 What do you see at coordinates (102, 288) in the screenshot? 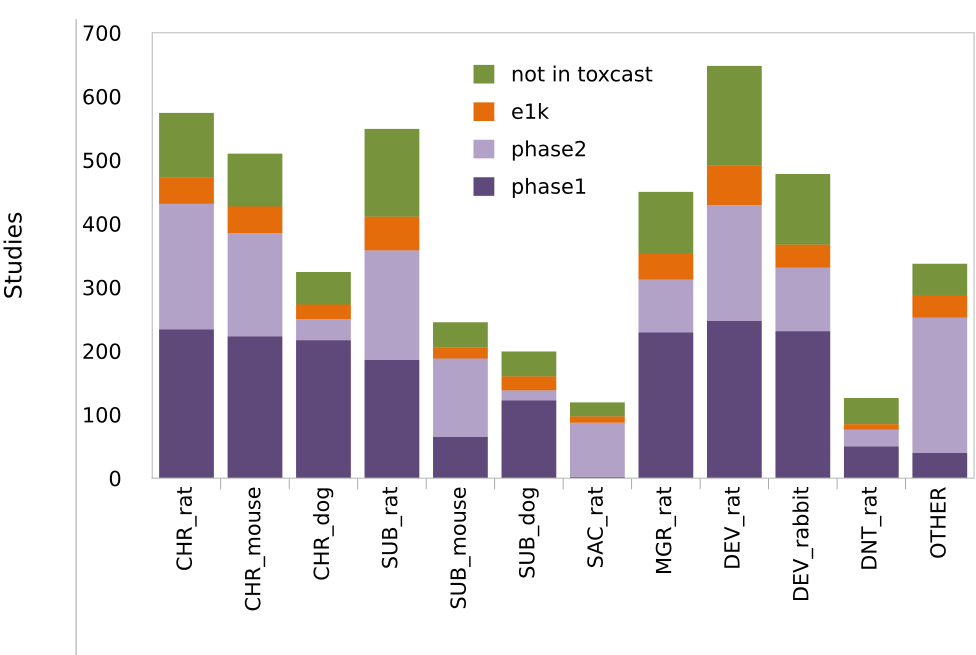
I see `y-tick-label: 300` at bounding box center [102, 288].